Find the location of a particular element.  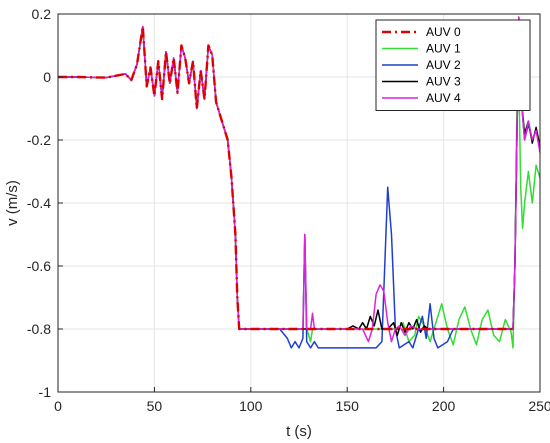

y-tick-label: -0.4 is located at coordinates (39, 203).